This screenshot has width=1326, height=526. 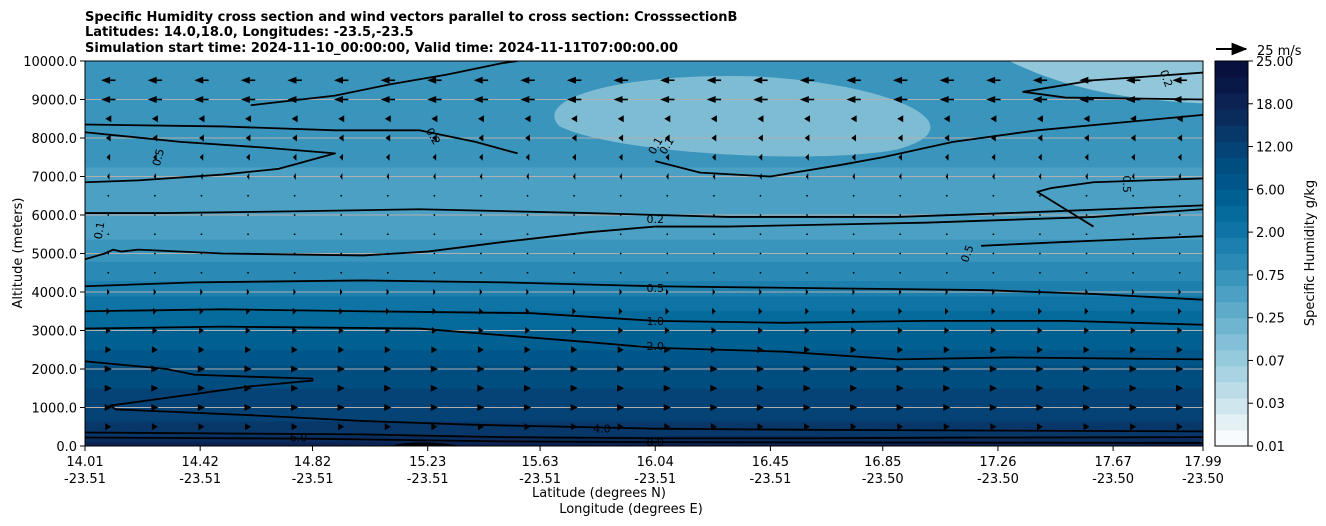 What do you see at coordinates (1270, 276) in the screenshot?
I see `colorbar-tick-label: 0.75` at bounding box center [1270, 276].